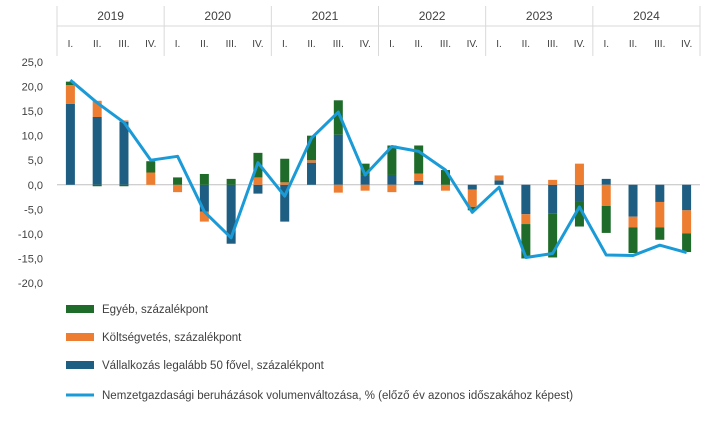 Image resolution: width=727 pixels, height=424 pixels. Describe the element at coordinates (539, 16) in the screenshot. I see `year-label: 2023` at that location.